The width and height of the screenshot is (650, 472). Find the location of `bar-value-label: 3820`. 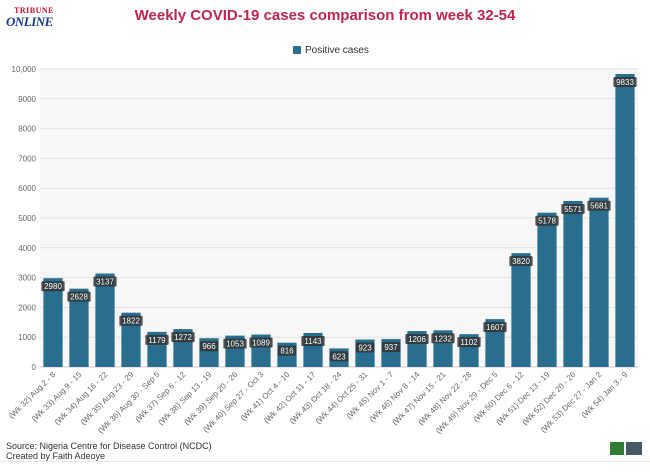

bar-value-label: 3820 is located at coordinates (521, 261).